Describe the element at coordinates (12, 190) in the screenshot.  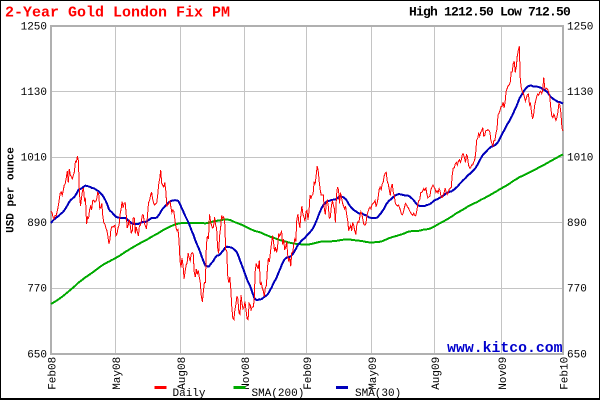
I see `svg-text: USD per ounce` at that location.